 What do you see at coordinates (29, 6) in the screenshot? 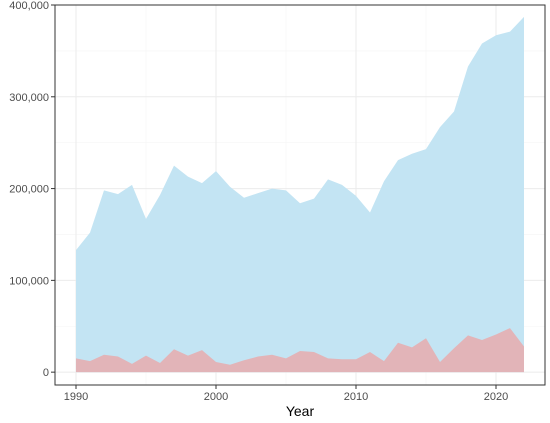
I see `y-tick-label: 400,000` at bounding box center [29, 6].